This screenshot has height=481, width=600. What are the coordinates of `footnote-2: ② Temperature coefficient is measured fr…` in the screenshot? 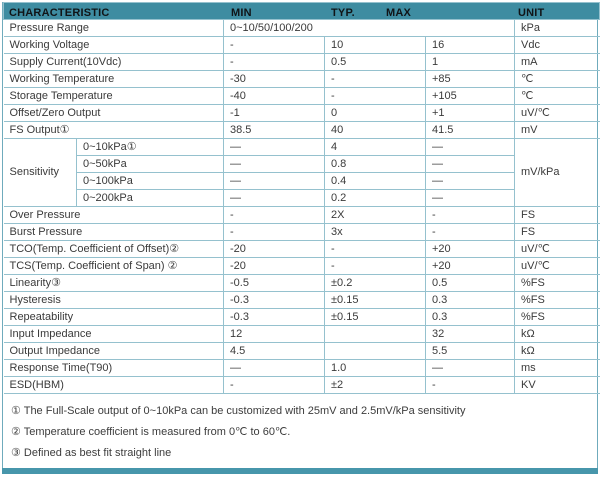 It's located at (151, 431).